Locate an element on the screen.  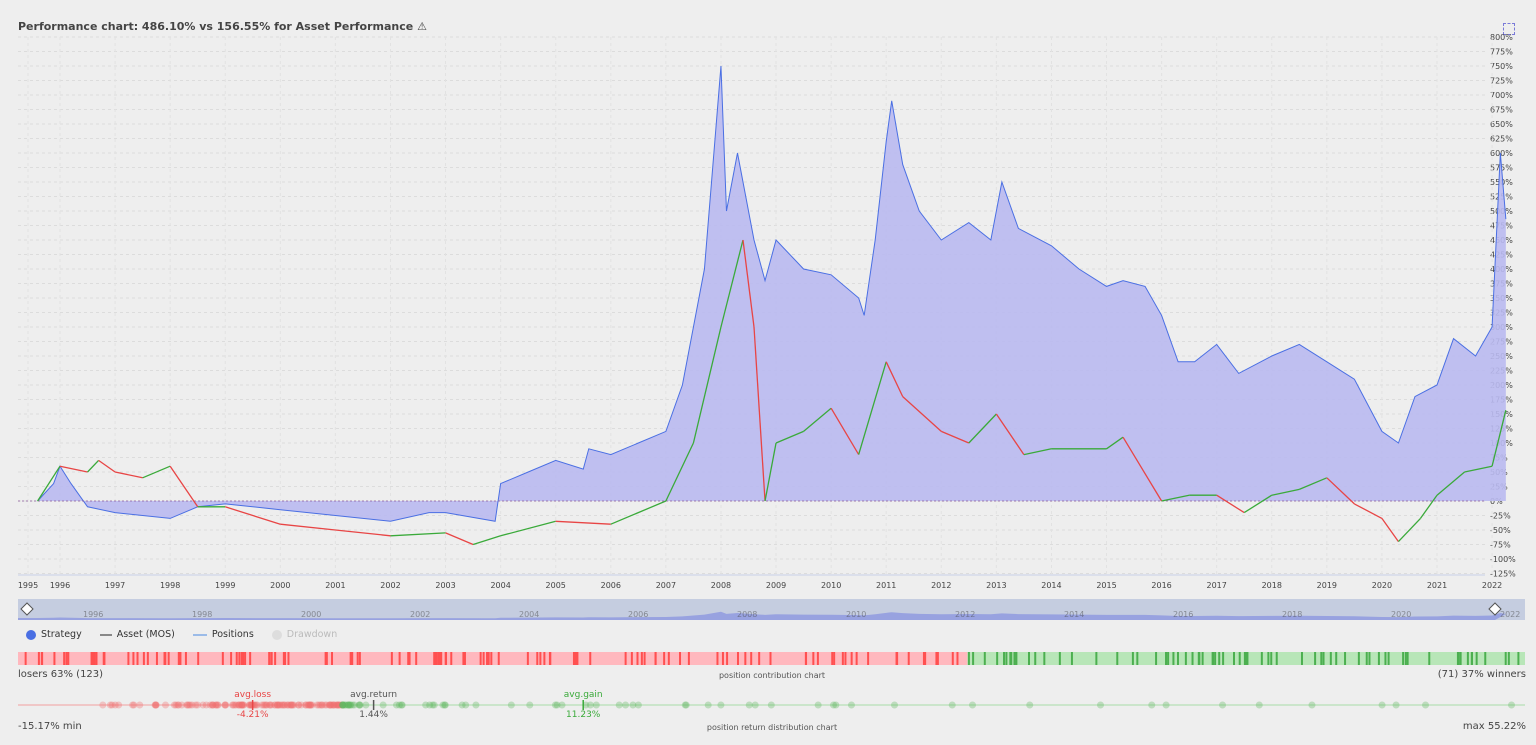
contribution-caption: position contribution chart is located at coordinates (772, 675).